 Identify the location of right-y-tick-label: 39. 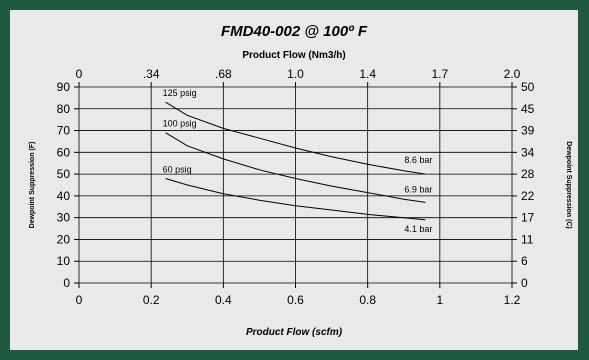
(528, 131).